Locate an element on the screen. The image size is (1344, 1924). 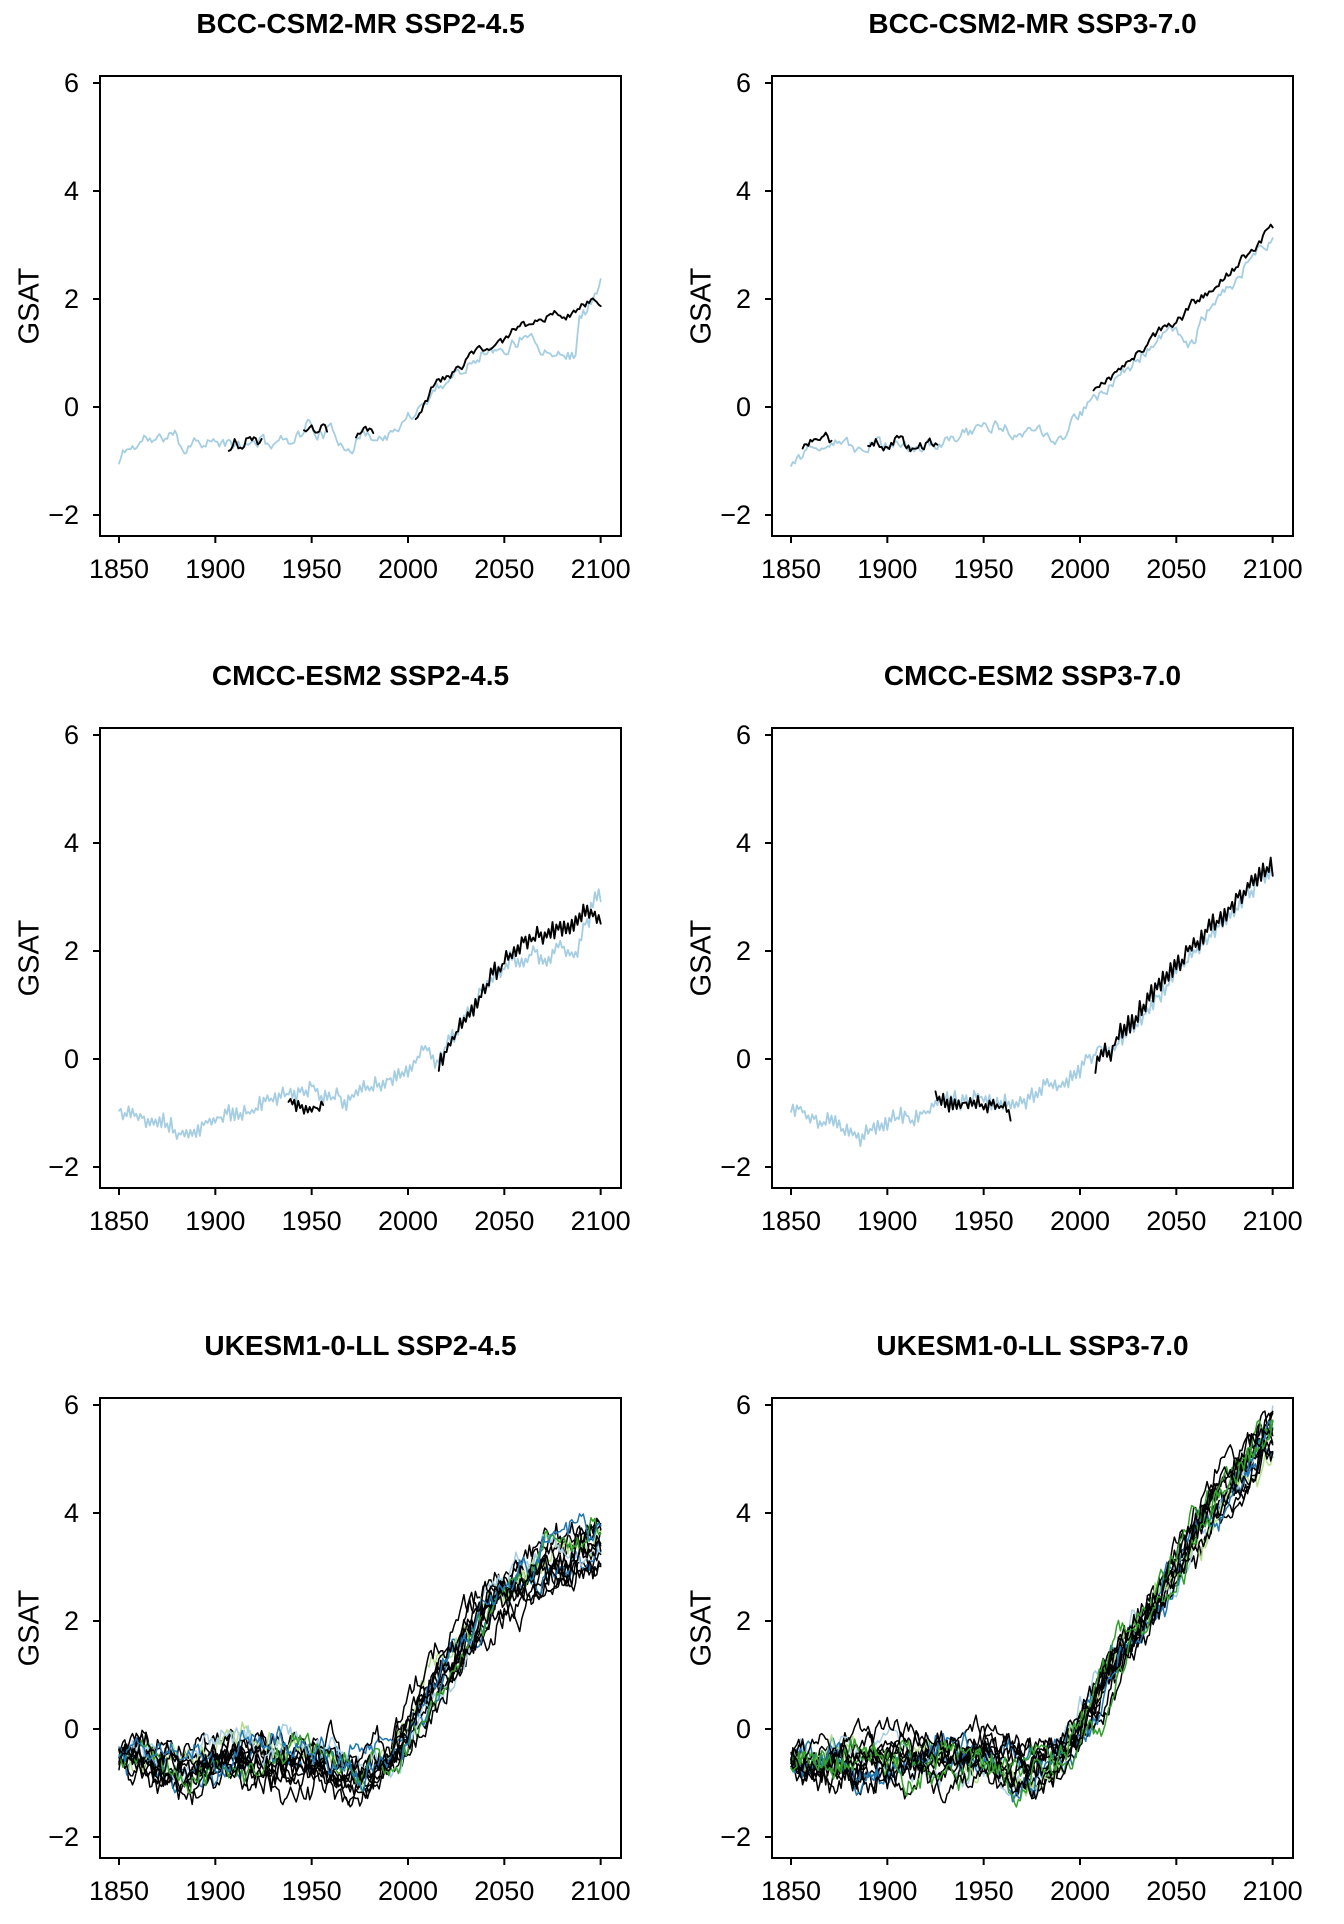
plot-ukesm-ssp370: −2 0 2 4 6 1850 1900 1950 2000 2050 2100 is located at coordinates (1011, 1648).